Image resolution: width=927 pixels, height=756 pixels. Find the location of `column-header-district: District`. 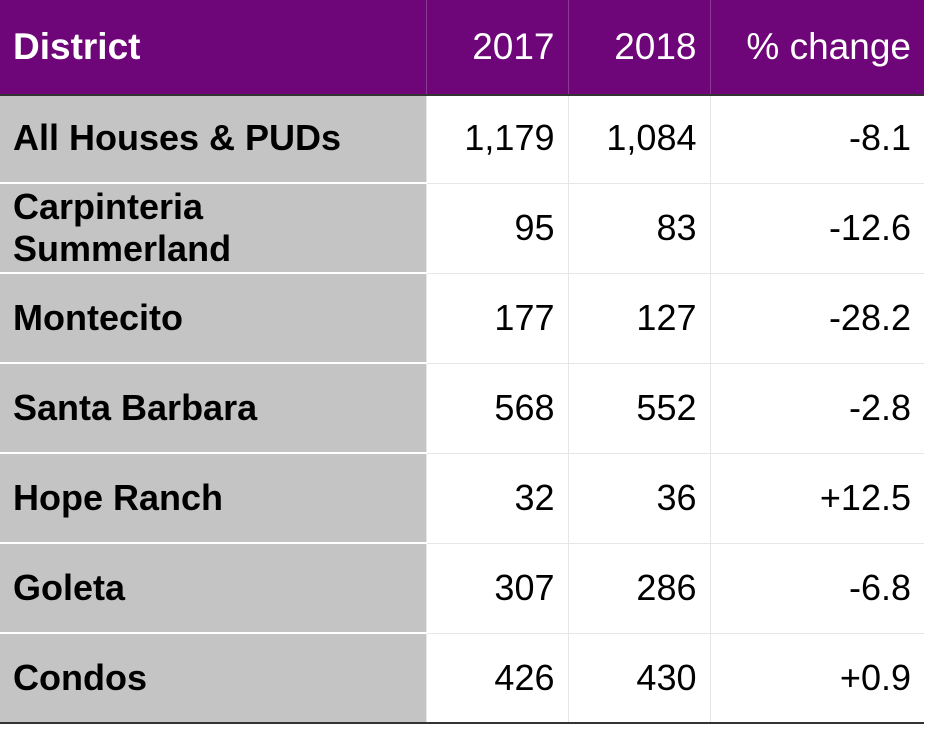

column-header-district: District is located at coordinates (213, 47).